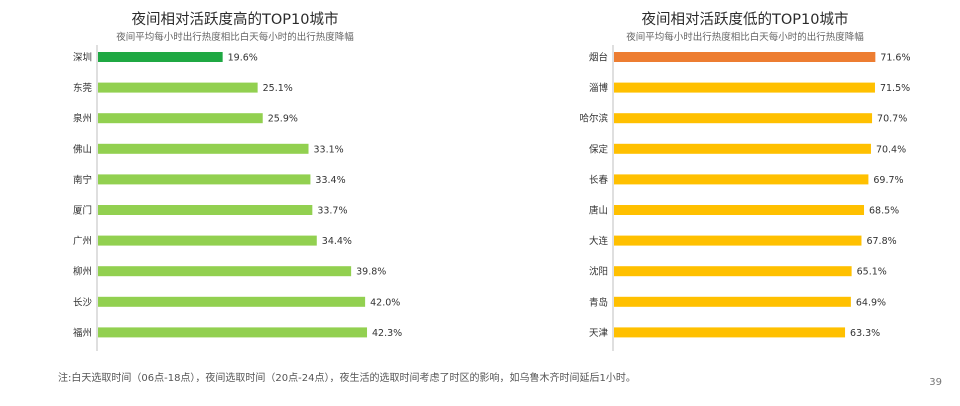  Describe the element at coordinates (598, 211) in the screenshot. I see `right-category-label: 唐山` at that location.